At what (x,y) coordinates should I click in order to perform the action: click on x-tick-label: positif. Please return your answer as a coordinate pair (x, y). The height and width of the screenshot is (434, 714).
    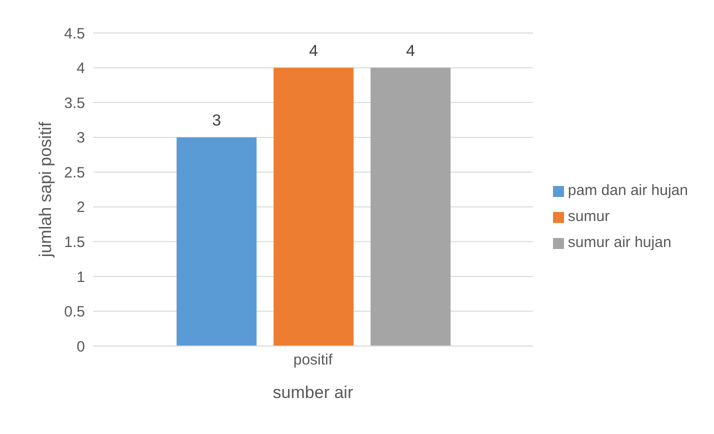
    Looking at the image, I should click on (313, 360).